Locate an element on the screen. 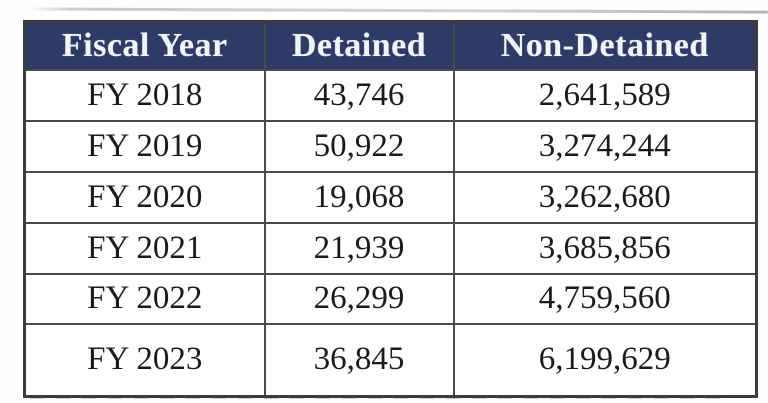 The width and height of the screenshot is (768, 403). table-row: FY 2019 50,922 3,274,244 is located at coordinates (390, 146).